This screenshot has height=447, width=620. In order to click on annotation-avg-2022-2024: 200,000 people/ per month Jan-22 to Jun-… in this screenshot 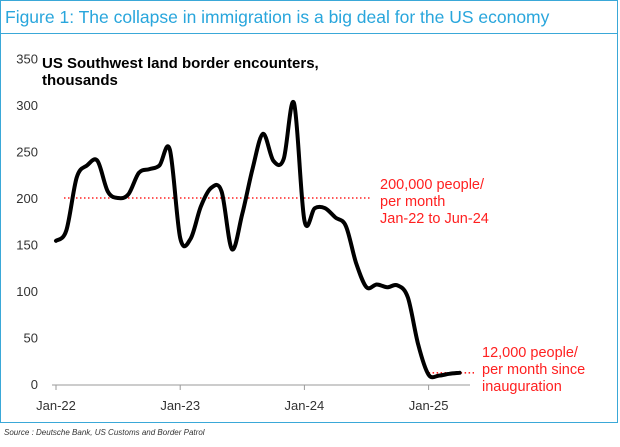, I will do `click(434, 202)`.